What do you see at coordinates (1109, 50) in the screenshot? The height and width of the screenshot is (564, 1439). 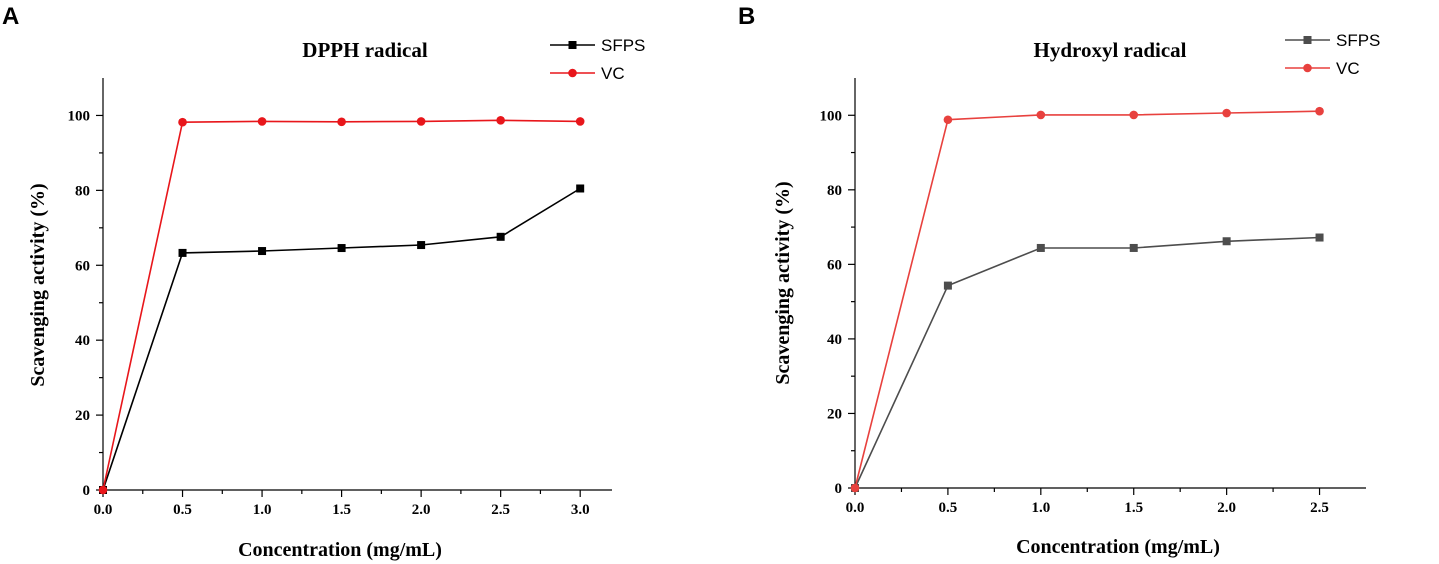 I see `chart-title-hydroxyl: Hydroxyl radical` at bounding box center [1109, 50].